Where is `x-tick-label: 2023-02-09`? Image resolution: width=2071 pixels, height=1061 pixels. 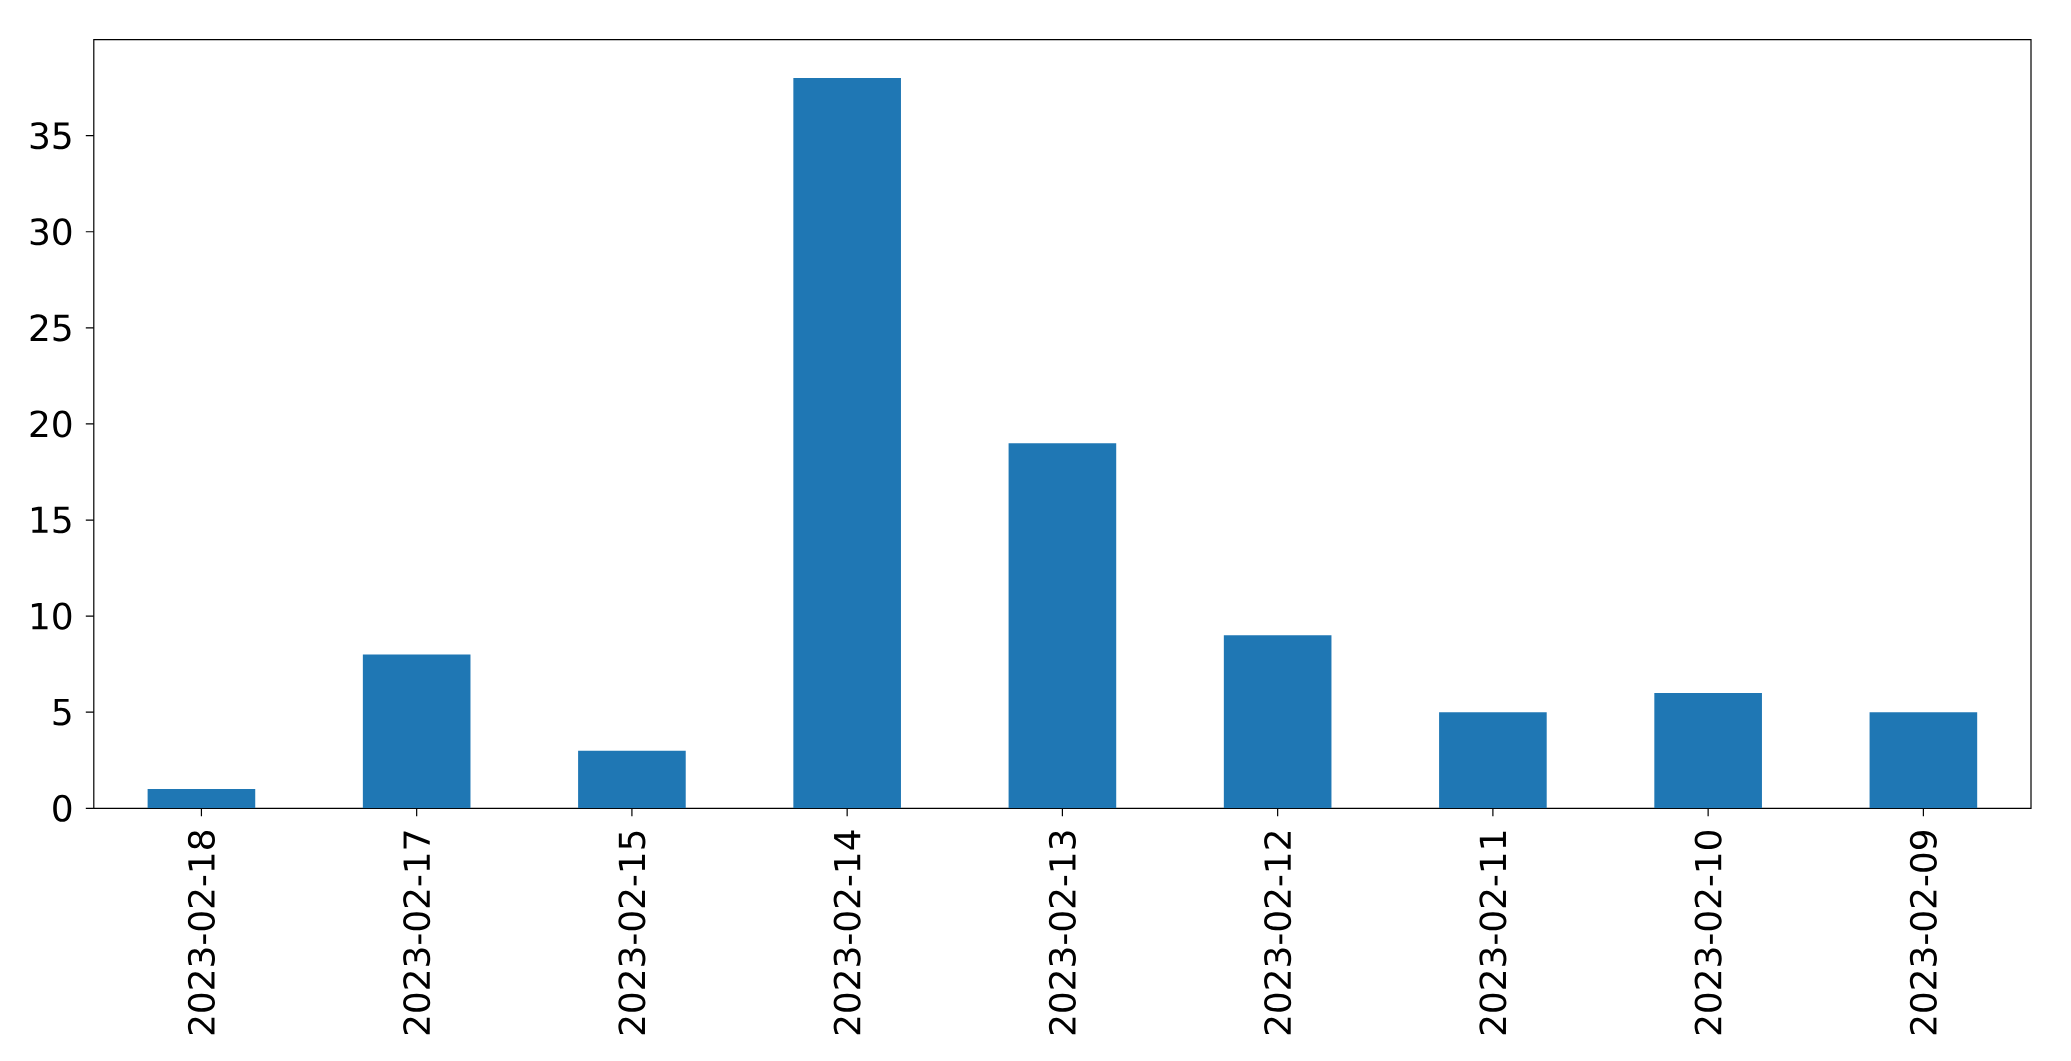
x-tick-label: 2023-02-09 is located at coordinates (1923, 933).